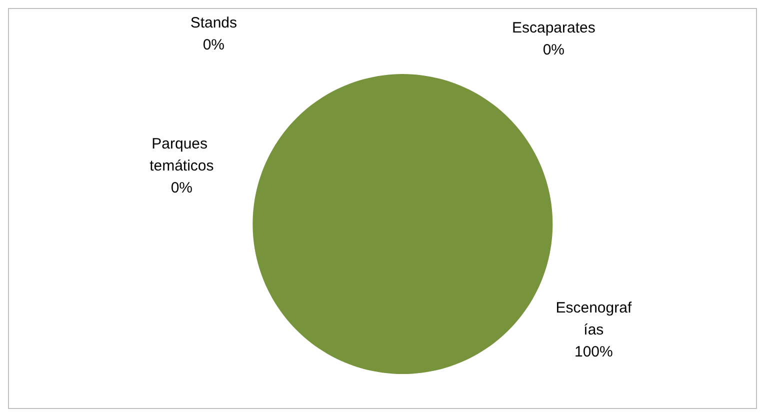 Image resolution: width=765 pixels, height=417 pixels. I want to click on category-label: Escaparates, so click(554, 28).